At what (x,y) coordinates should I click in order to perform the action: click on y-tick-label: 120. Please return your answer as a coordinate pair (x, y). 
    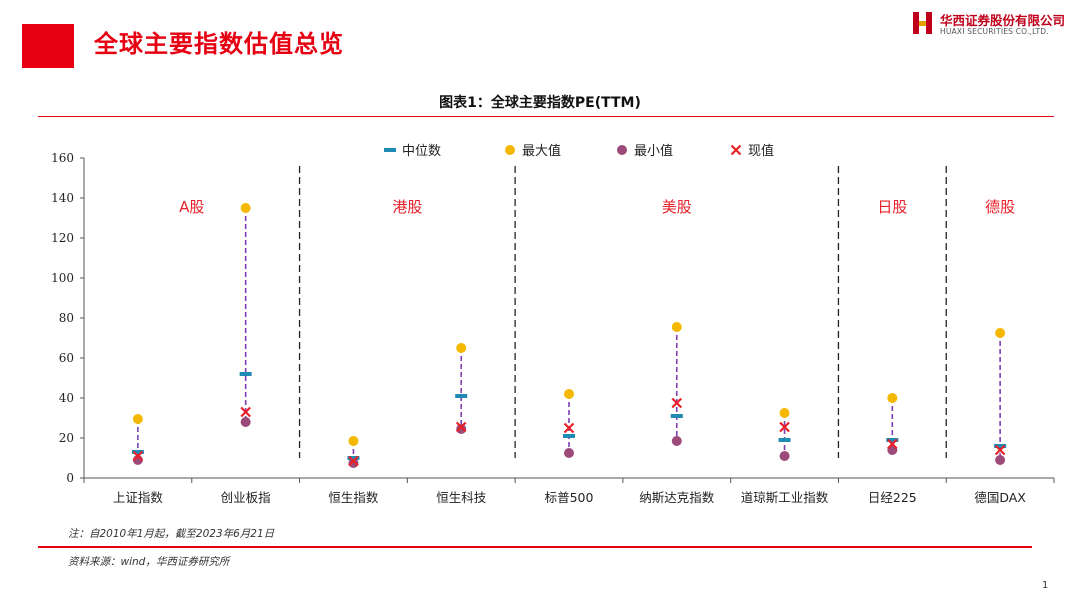
    Looking at the image, I should click on (62, 238).